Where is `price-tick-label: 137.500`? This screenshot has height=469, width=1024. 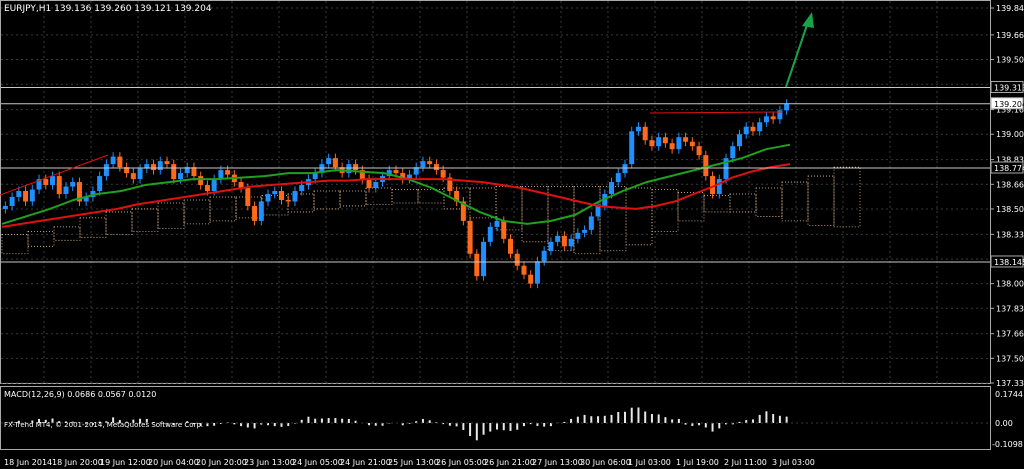
price-tick-label: 137.500 is located at coordinates (1010, 358).